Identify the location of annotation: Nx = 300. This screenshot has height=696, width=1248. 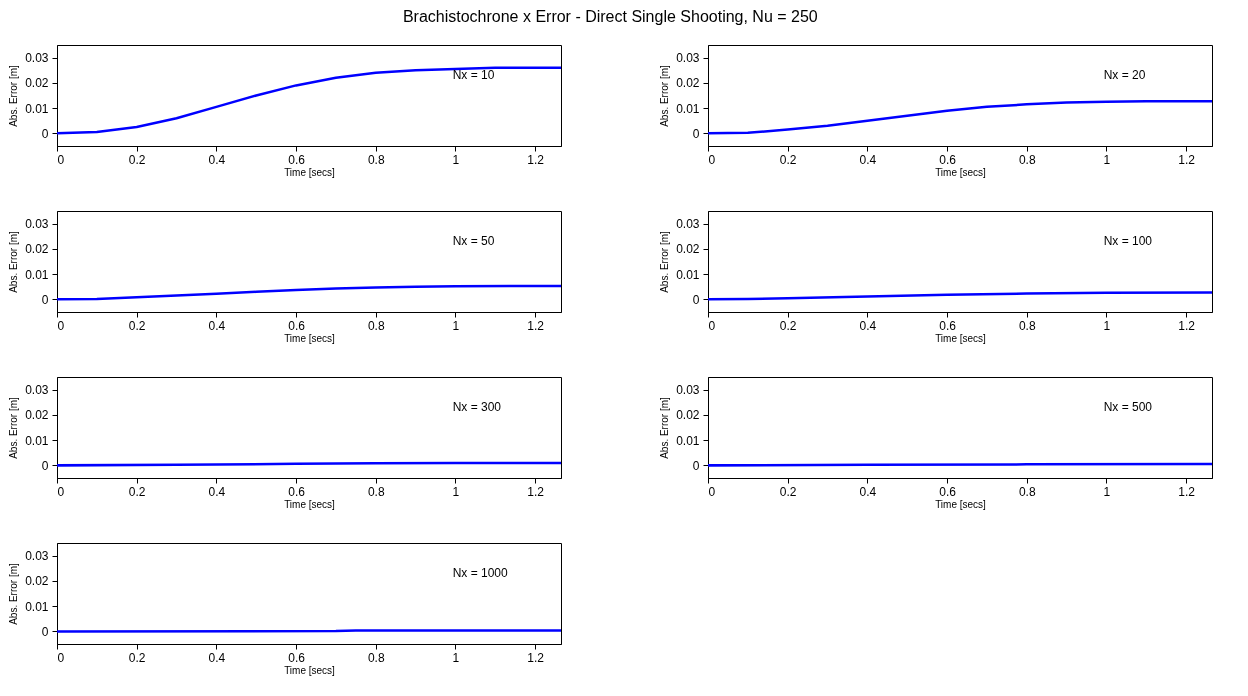
(477, 407).